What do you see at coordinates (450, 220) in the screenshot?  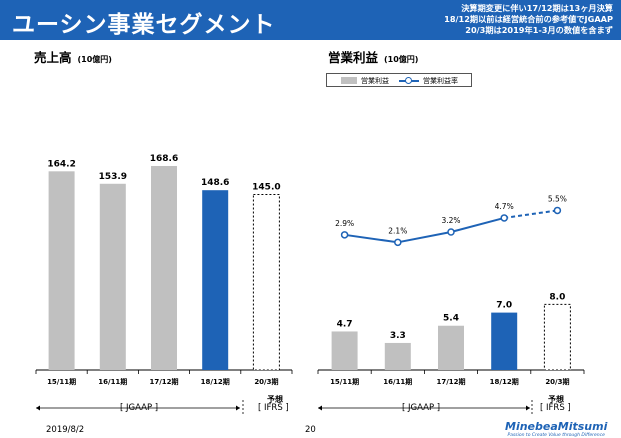 I see `margin-value-label: 3.2%` at bounding box center [450, 220].